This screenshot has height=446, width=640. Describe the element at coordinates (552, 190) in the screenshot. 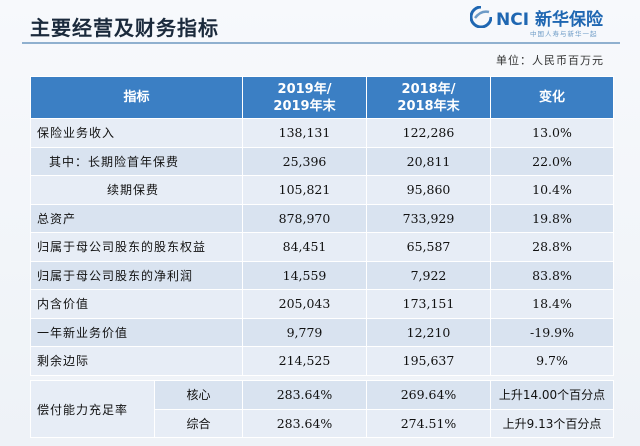

I see `value-change: 10.4%` at that location.